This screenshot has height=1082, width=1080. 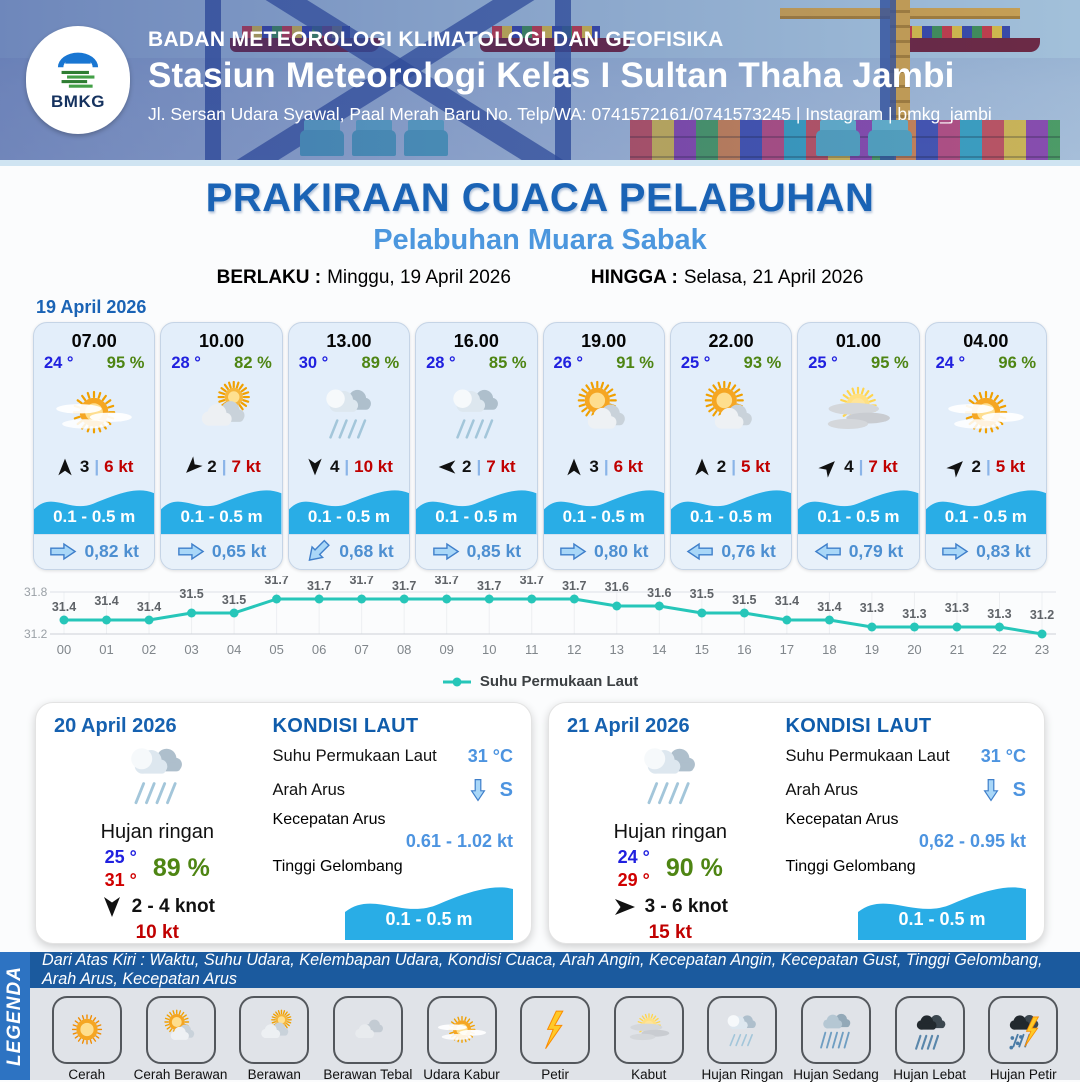 I want to click on wind-info: 2 - 4 knot, so click(x=157, y=907).